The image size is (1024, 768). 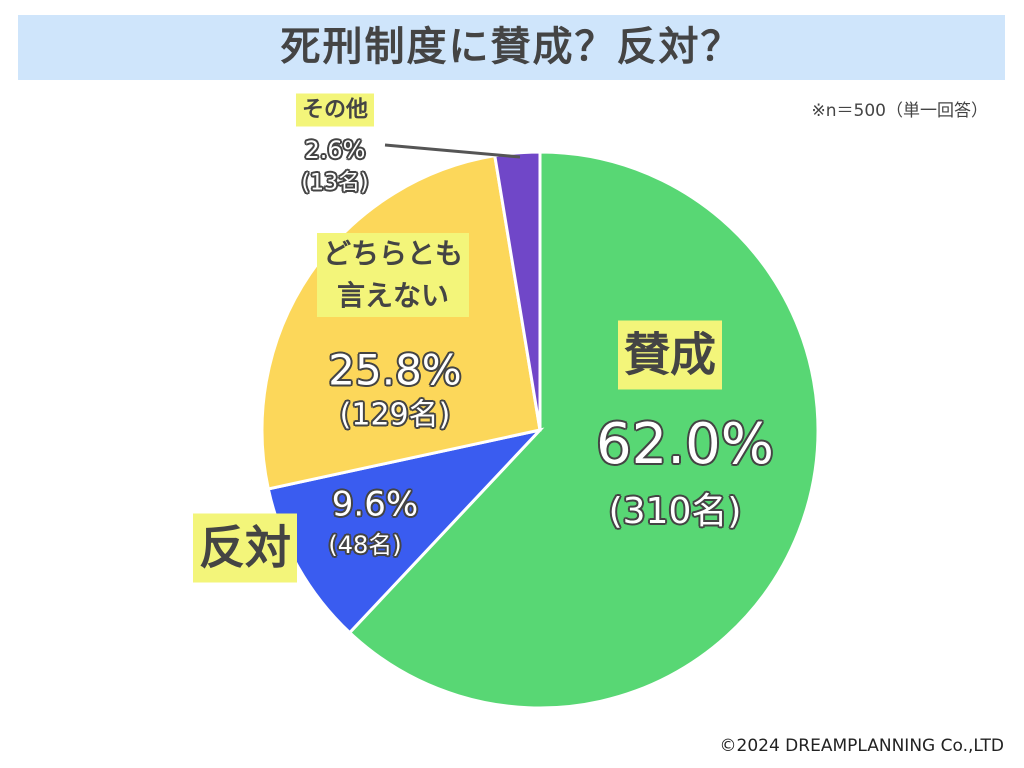 What do you see at coordinates (395, 370) in the screenshot?
I see `value-label: 25.8%` at bounding box center [395, 370].